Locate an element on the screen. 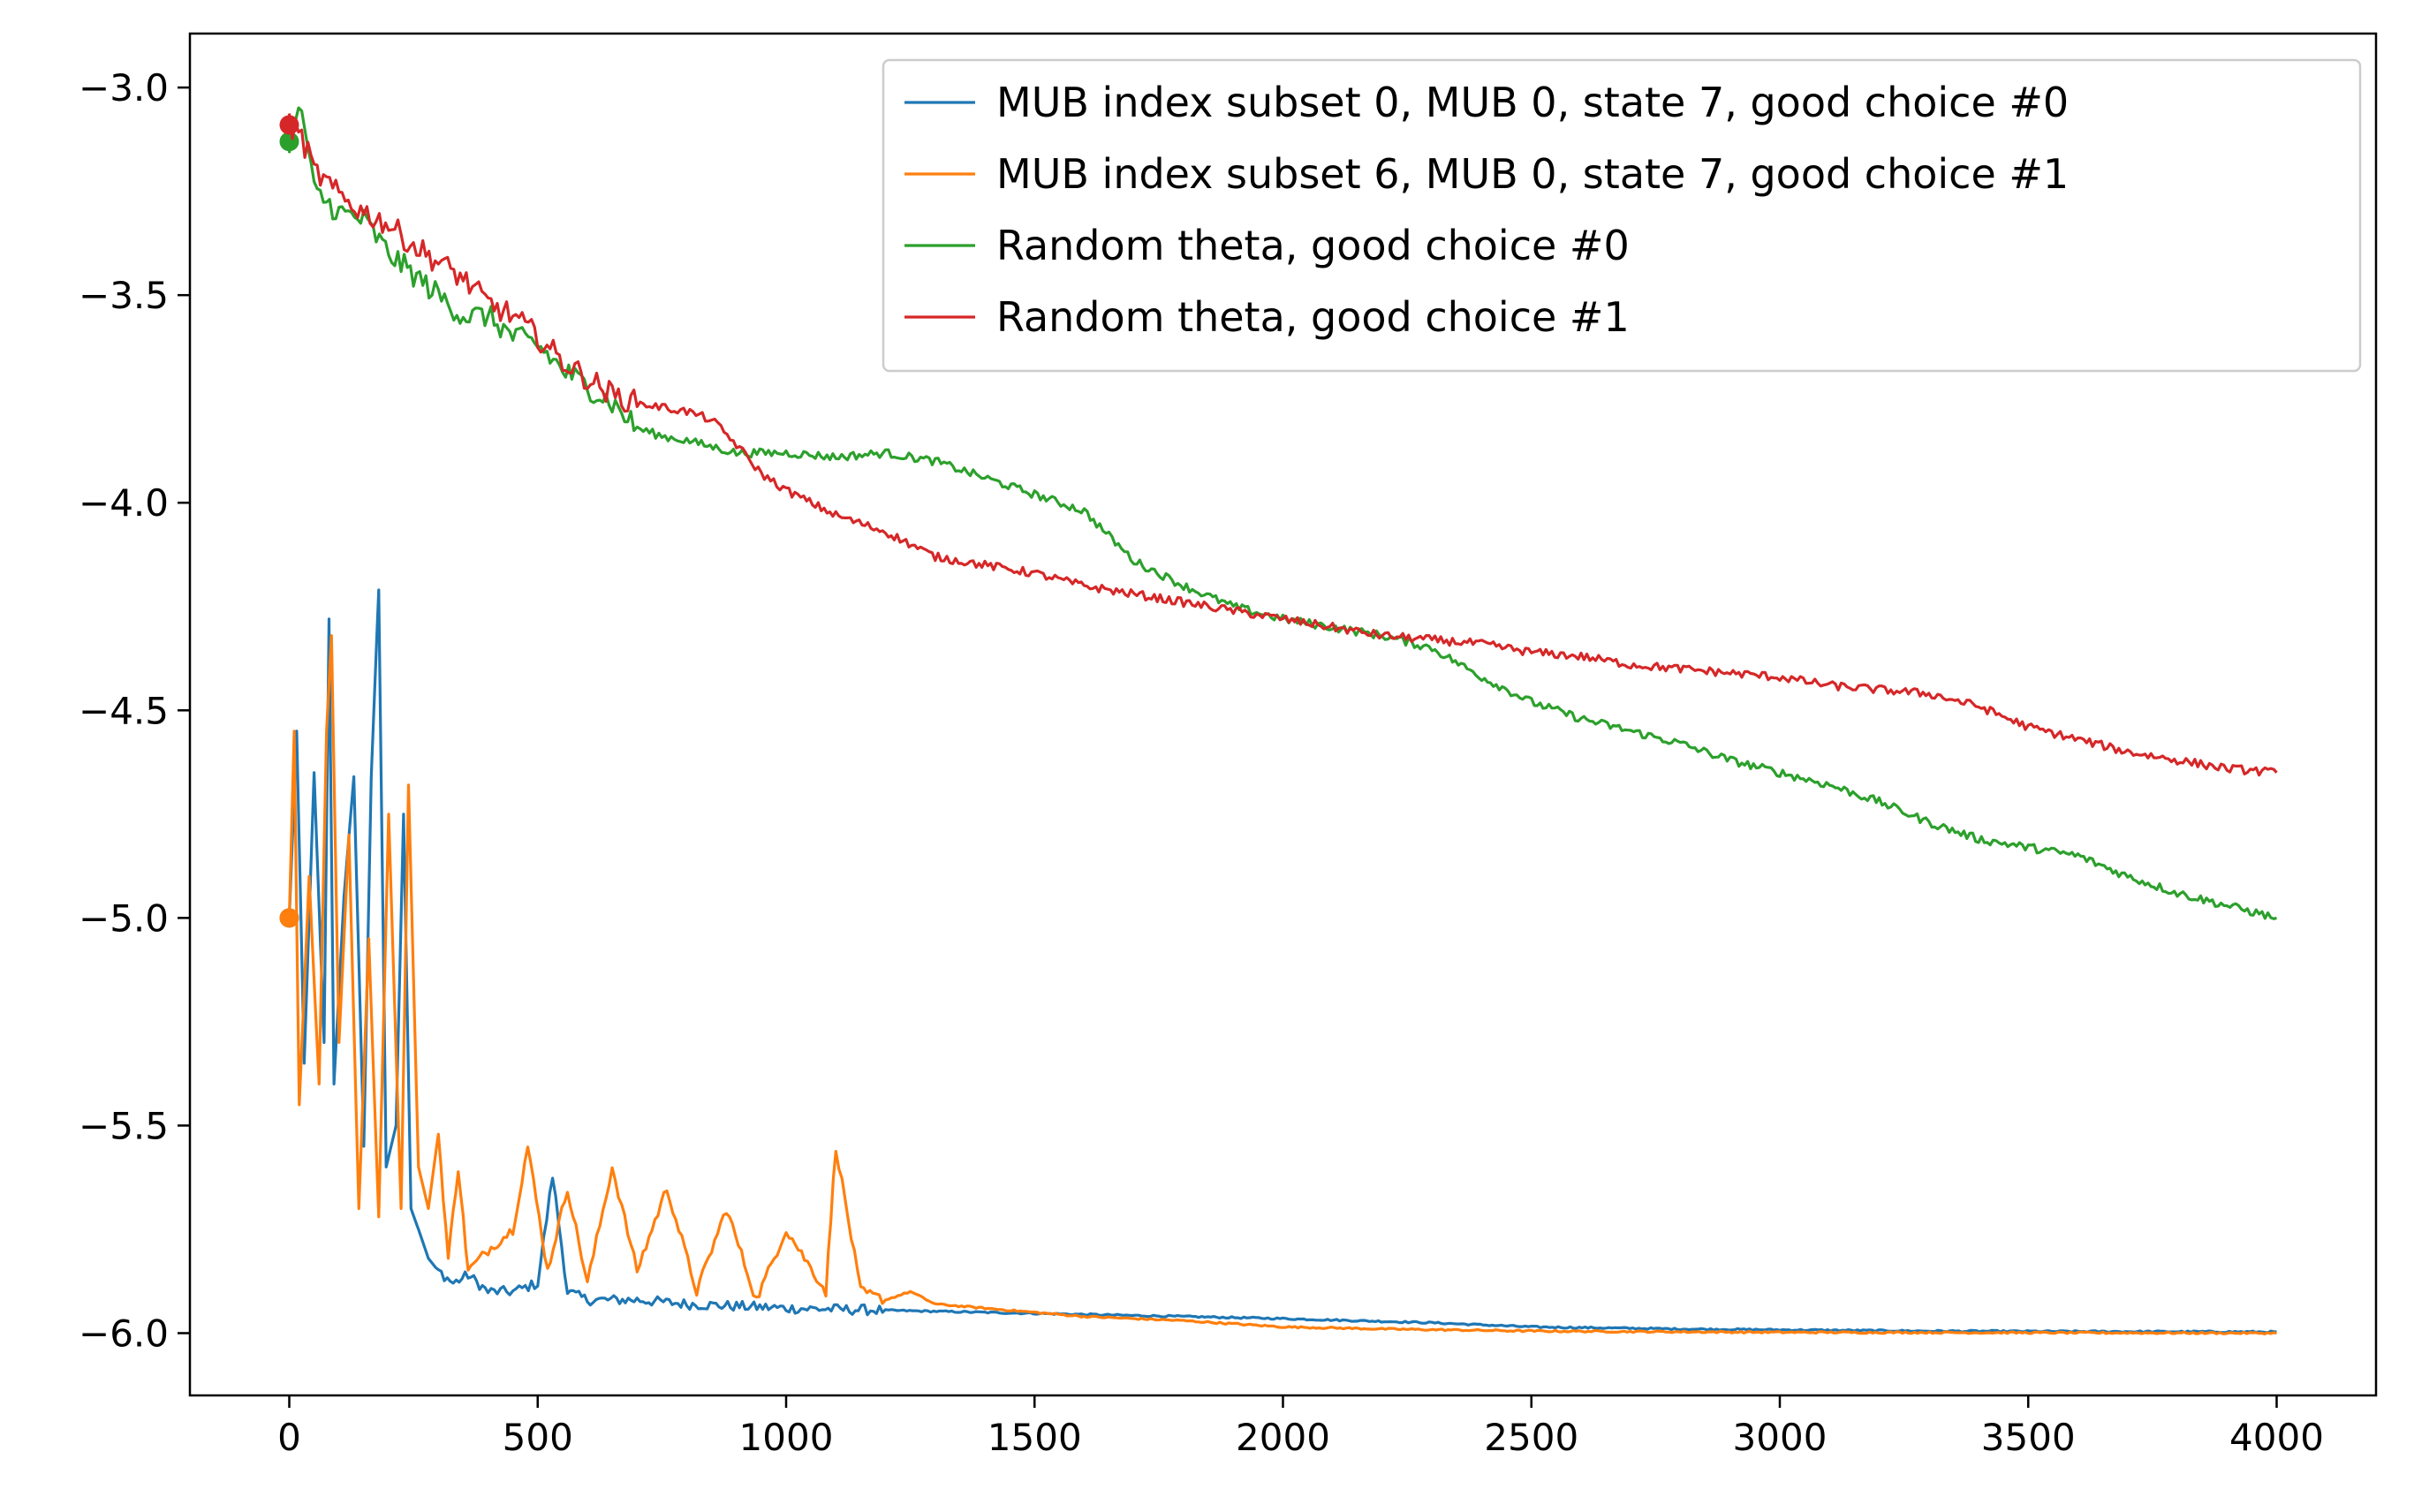 This screenshot has height=1512, width=2414. x-tick-label: 1500 is located at coordinates (1035, 1438).